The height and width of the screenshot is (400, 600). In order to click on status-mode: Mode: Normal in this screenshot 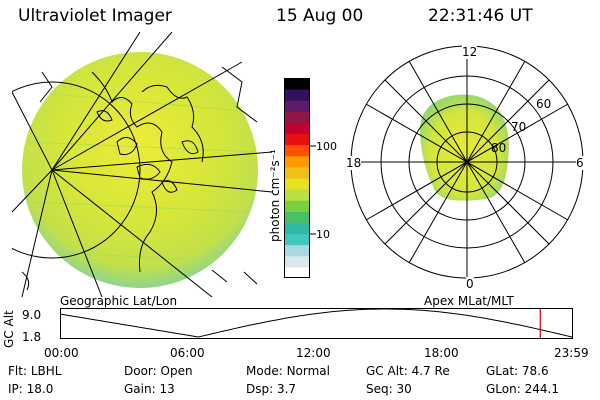, I will do `click(288, 371)`.